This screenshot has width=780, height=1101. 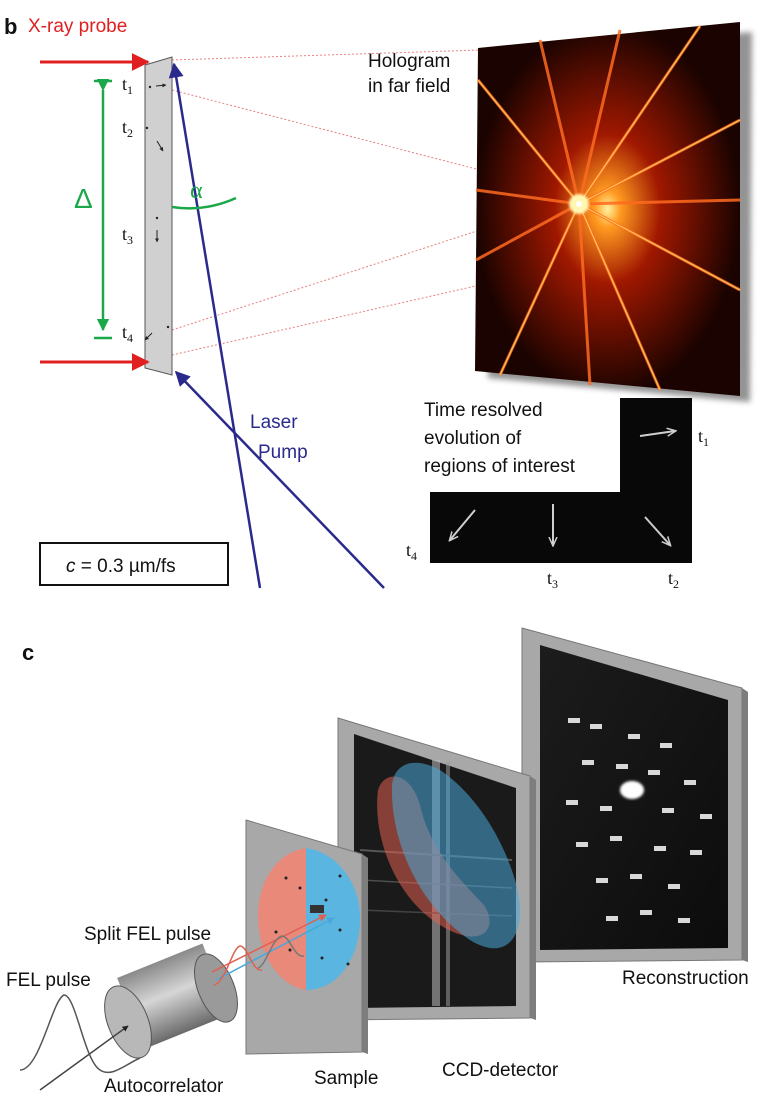 What do you see at coordinates (238, 965) in the screenshot?
I see `split-pulse-red-curve` at bounding box center [238, 965].